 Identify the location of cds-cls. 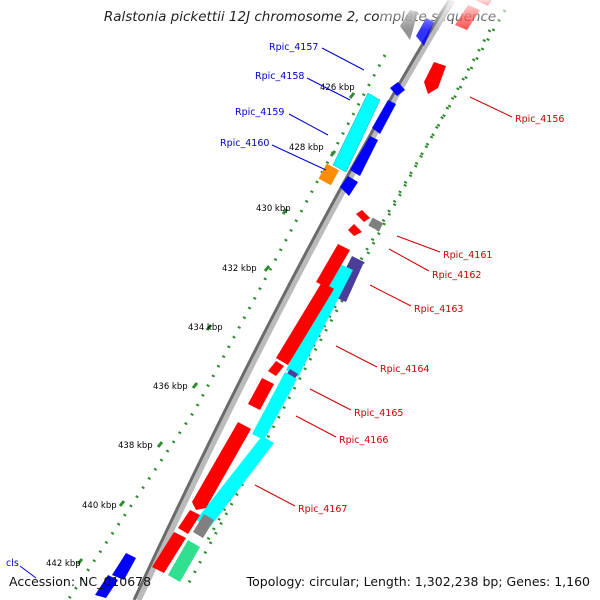
(124, 566).